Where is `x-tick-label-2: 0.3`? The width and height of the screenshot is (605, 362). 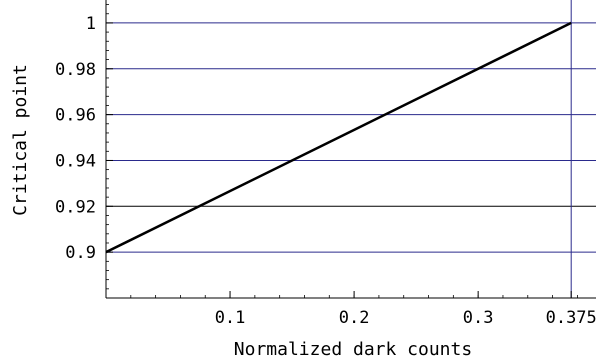 x-tick-label-2: 0.3 is located at coordinates (478, 318).